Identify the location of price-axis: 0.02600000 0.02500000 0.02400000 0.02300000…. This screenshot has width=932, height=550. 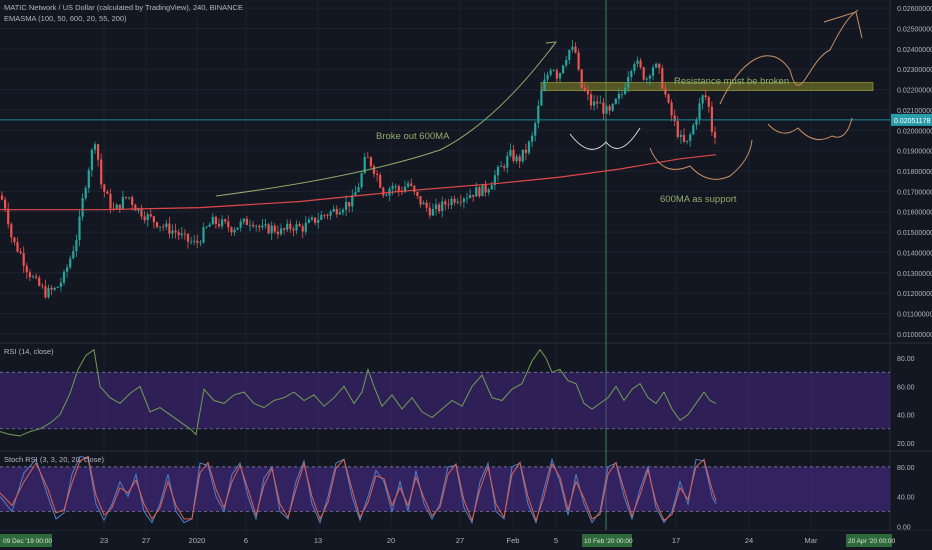
(911, 268).